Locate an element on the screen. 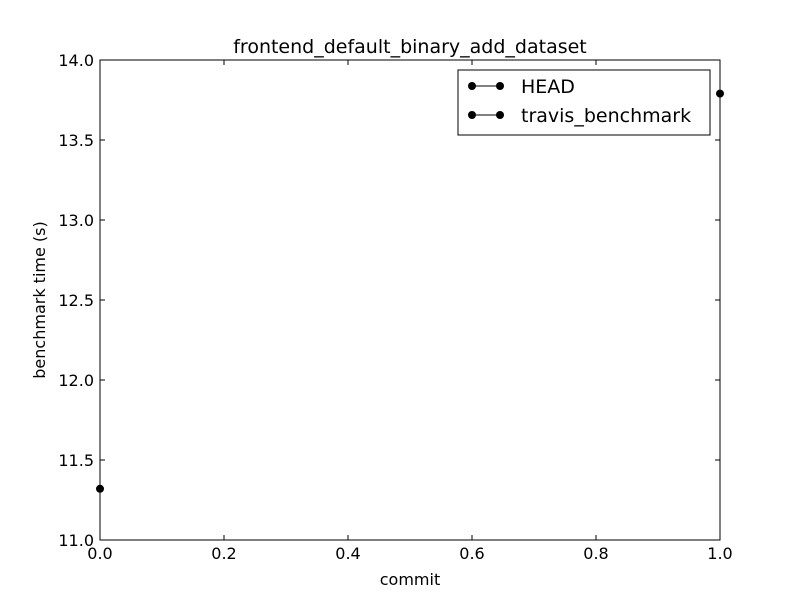 The width and height of the screenshot is (800, 600). series-head is located at coordinates (100, 488).